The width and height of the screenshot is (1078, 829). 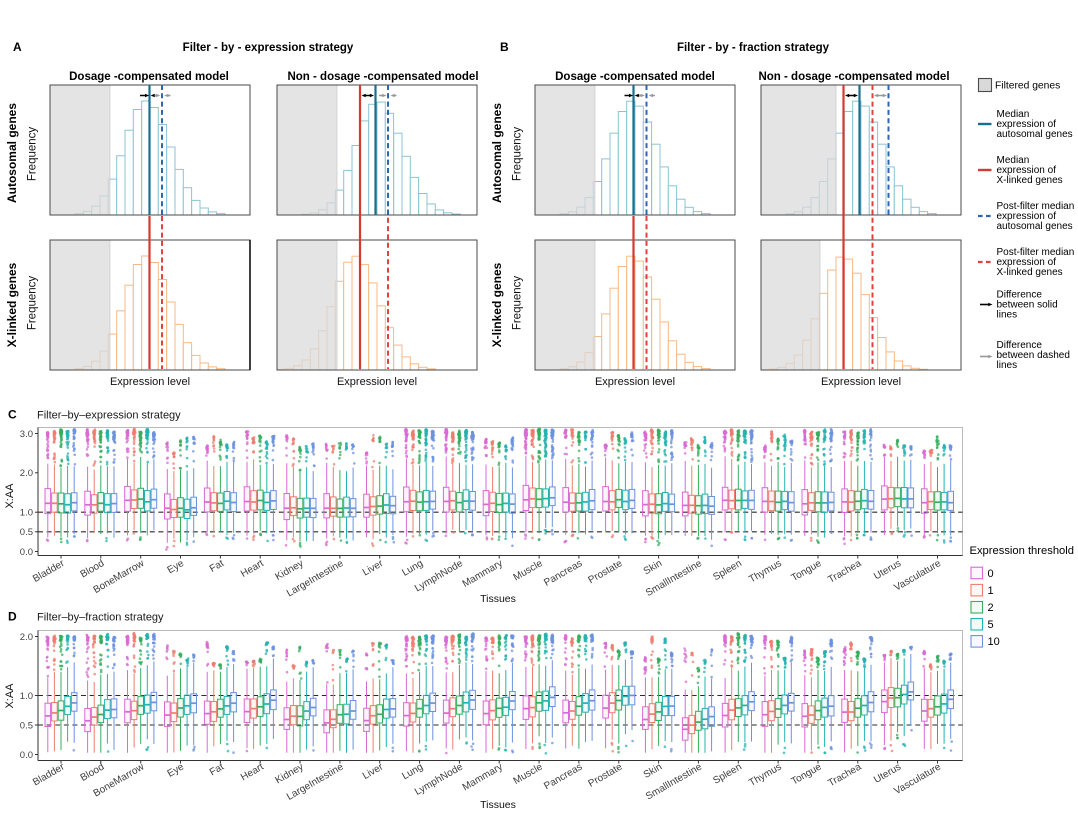 I want to click on svg-text: Filter–by–fraction strategy, so click(x=100, y=618).